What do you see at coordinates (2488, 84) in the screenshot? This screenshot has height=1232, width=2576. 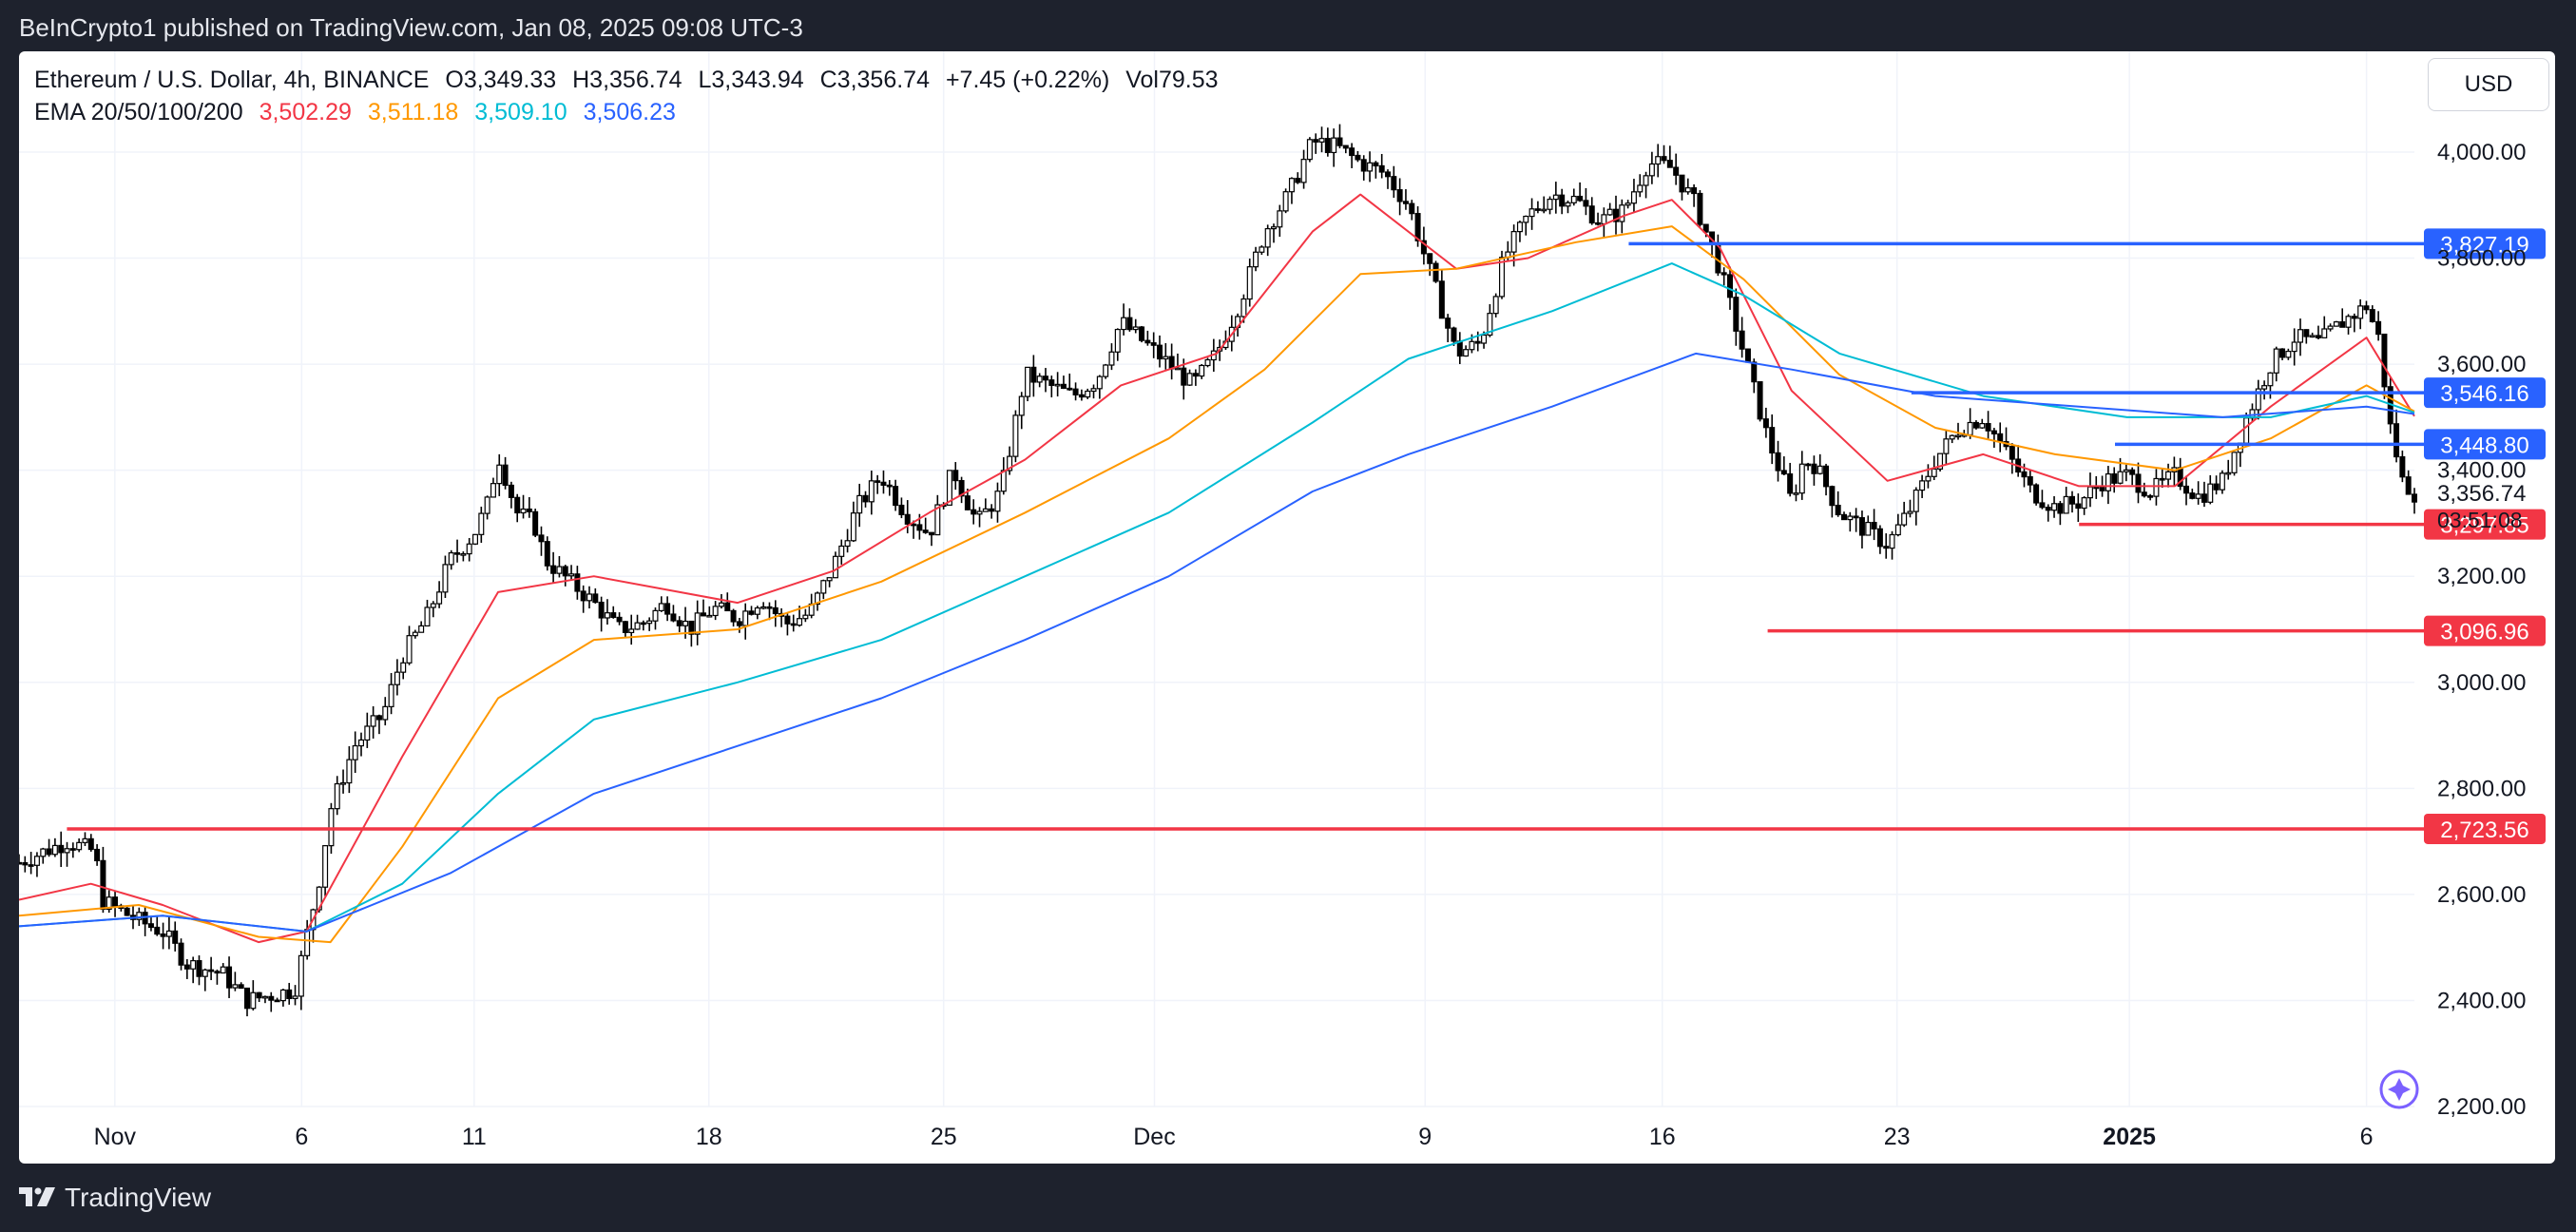 I see `currency-button: USD` at bounding box center [2488, 84].